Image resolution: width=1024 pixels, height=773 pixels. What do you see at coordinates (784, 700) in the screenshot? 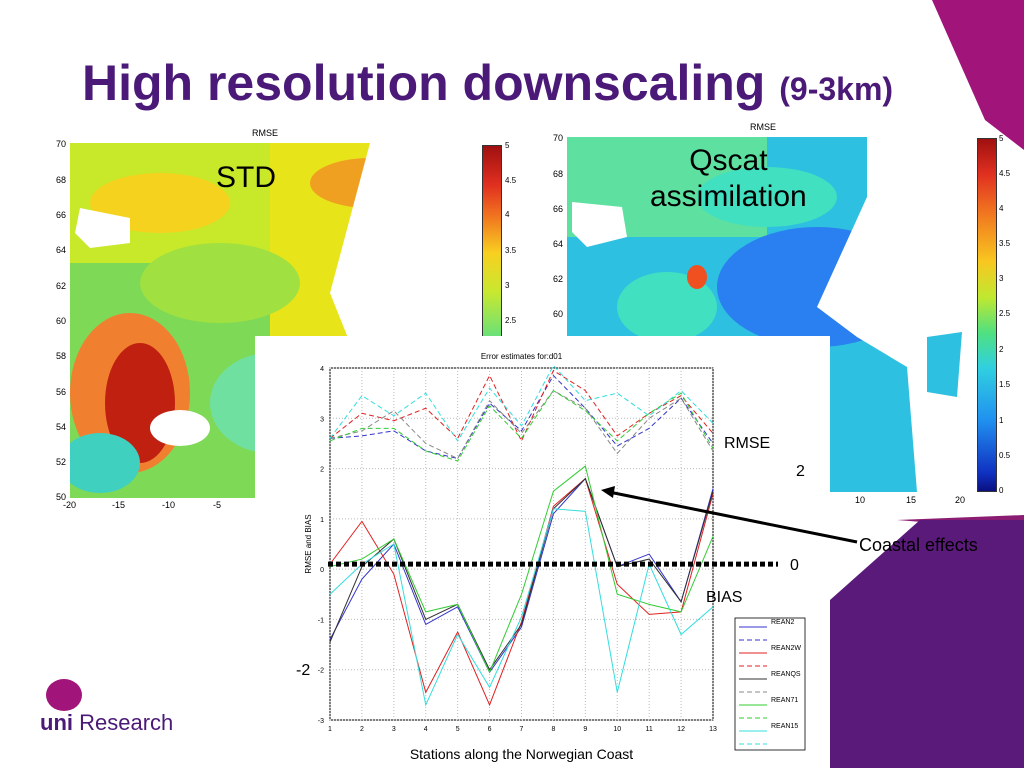
I see `legend-label: REAN71` at bounding box center [784, 700].